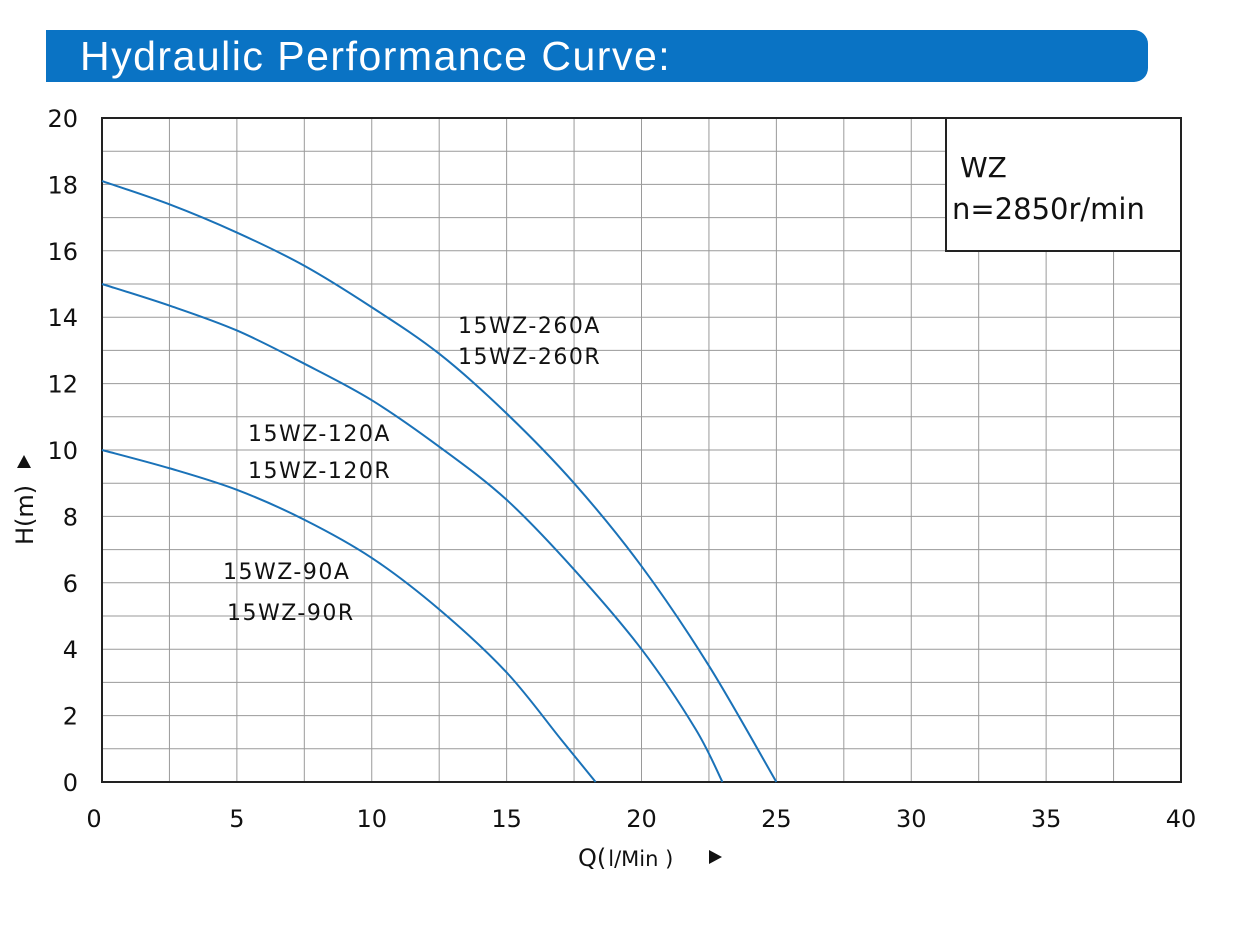 The height and width of the screenshot is (926, 1240). Describe the element at coordinates (529, 357) in the screenshot. I see `curve-label: 15WZ-260R` at that location.